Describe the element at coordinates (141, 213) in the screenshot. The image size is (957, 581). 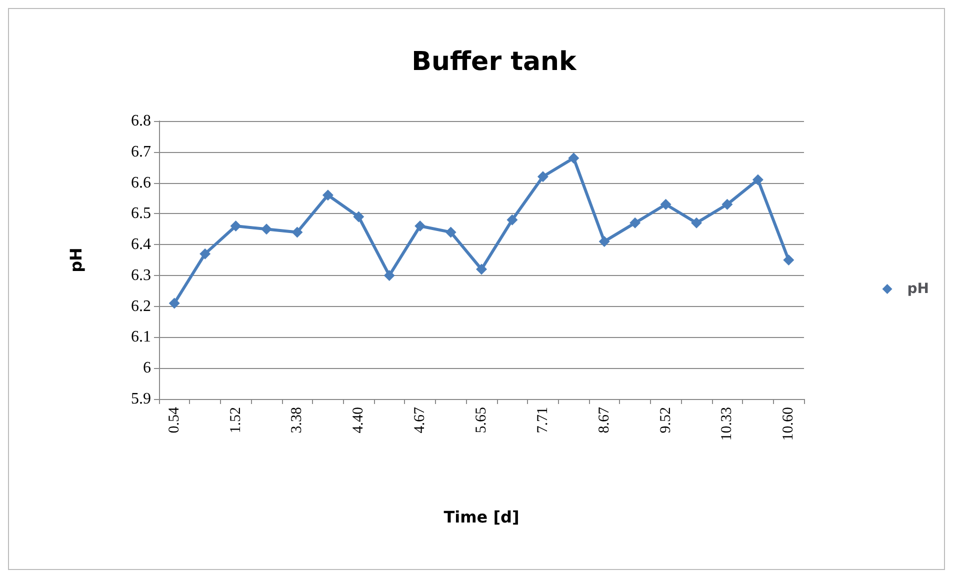
I see `y-tick-label: 6.5` at that location.